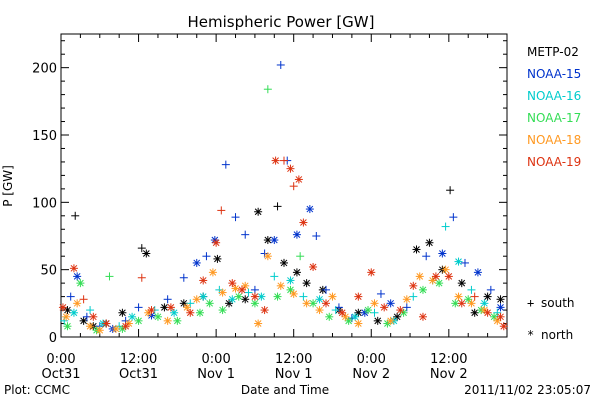 This screenshot has width=600, height=400. I want to click on footer-plot-source: Plot: CCMC, so click(37, 390).